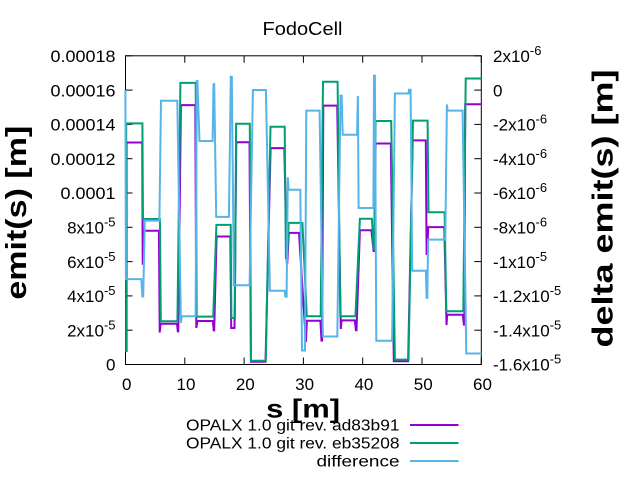  I want to click on svg-text: 60, so click(482, 384).